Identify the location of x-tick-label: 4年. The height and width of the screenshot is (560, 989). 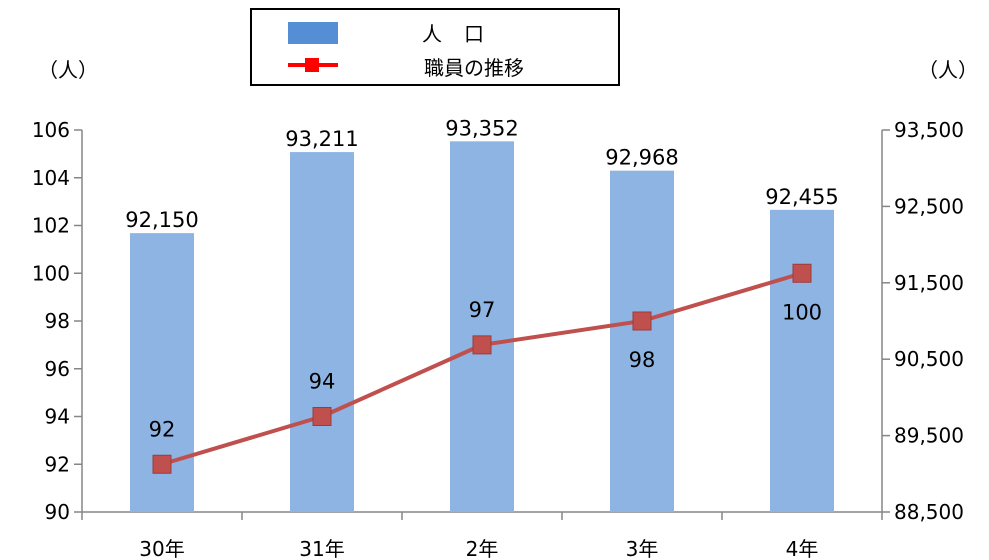
(802, 548).